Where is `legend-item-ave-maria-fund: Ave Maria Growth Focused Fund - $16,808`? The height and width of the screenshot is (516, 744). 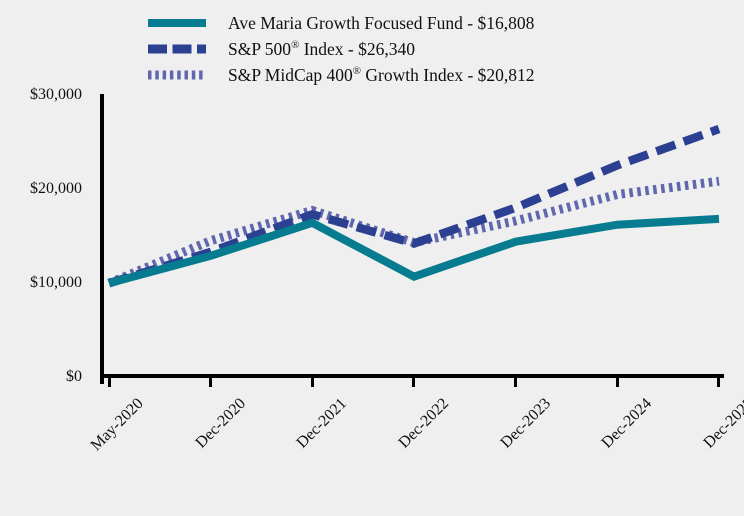
legend-item-ave-maria-fund: Ave Maria Growth Focused Fund - $16,808 is located at coordinates (341, 23).